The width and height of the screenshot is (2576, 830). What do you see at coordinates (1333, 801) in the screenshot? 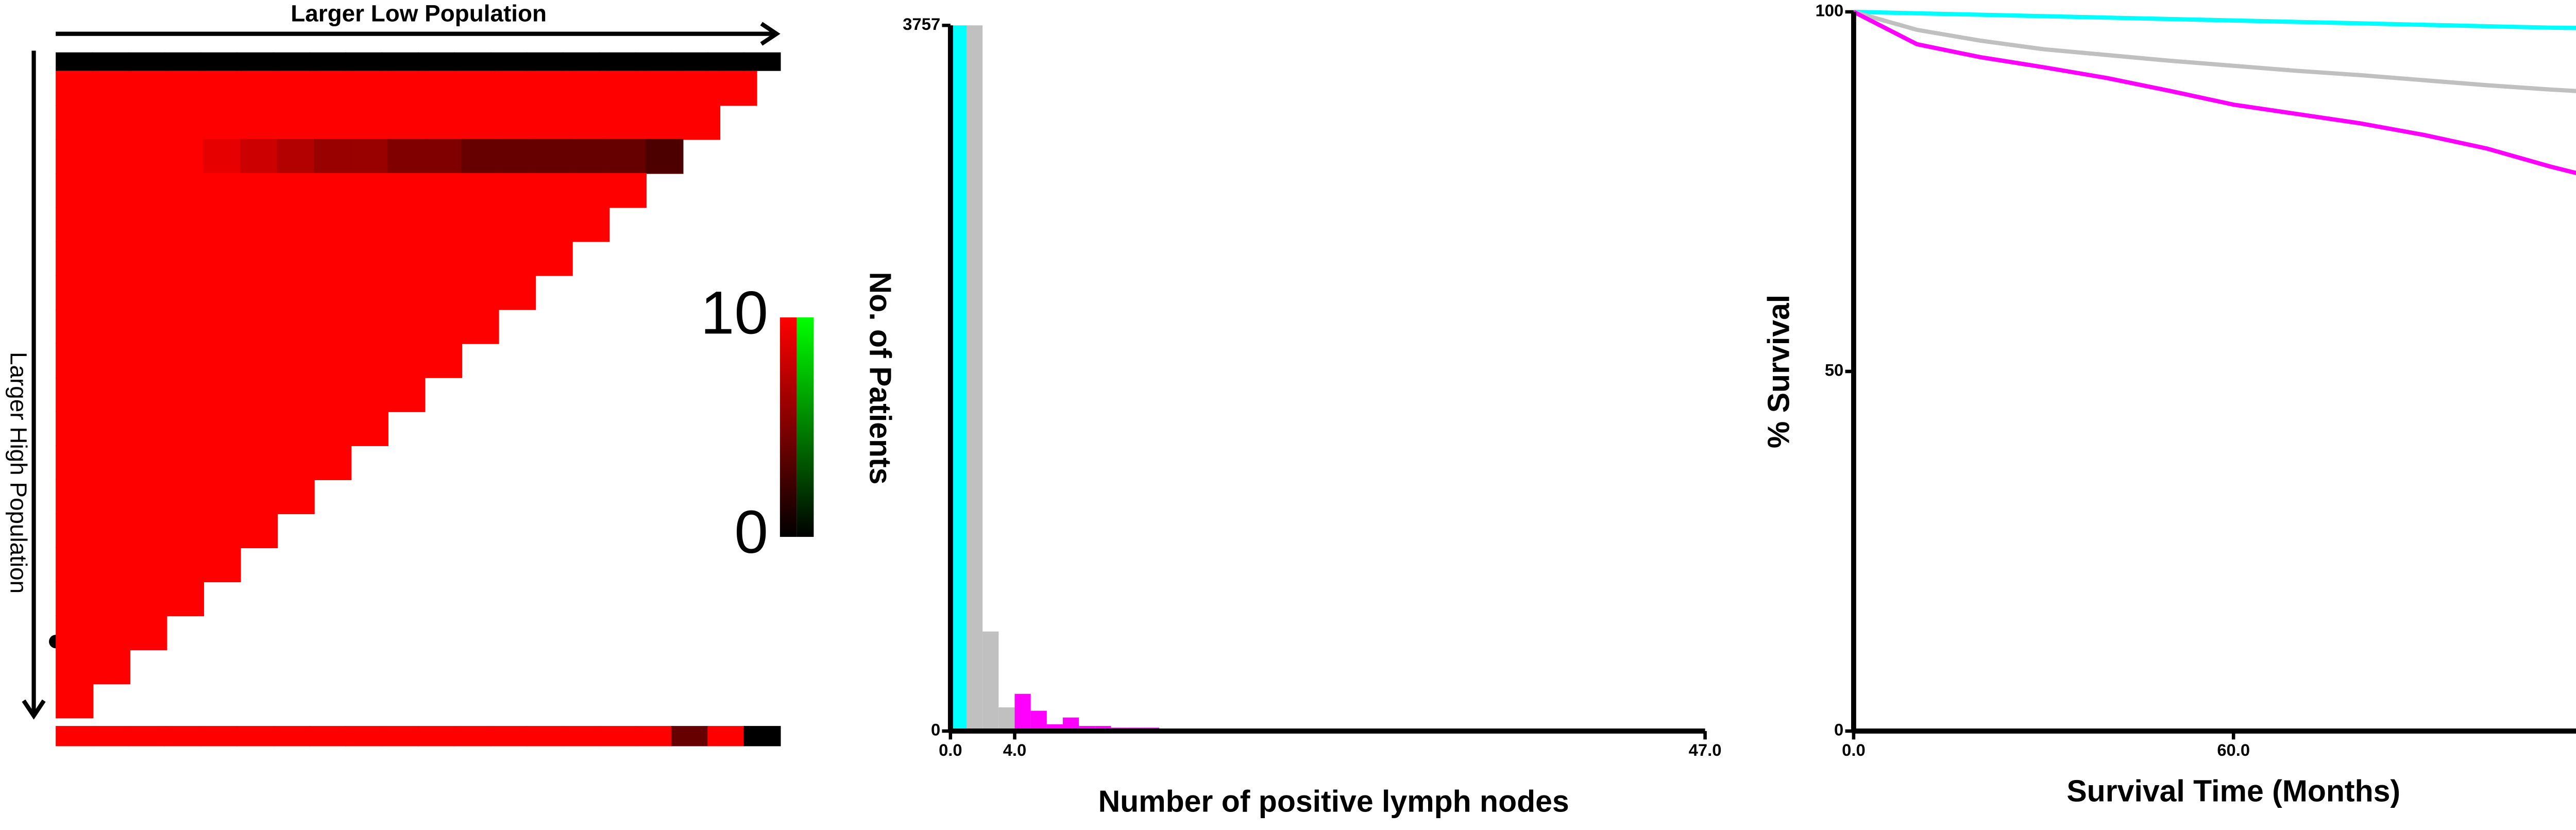
I see `x-label: Number of positive lymph nodes` at bounding box center [1333, 801].